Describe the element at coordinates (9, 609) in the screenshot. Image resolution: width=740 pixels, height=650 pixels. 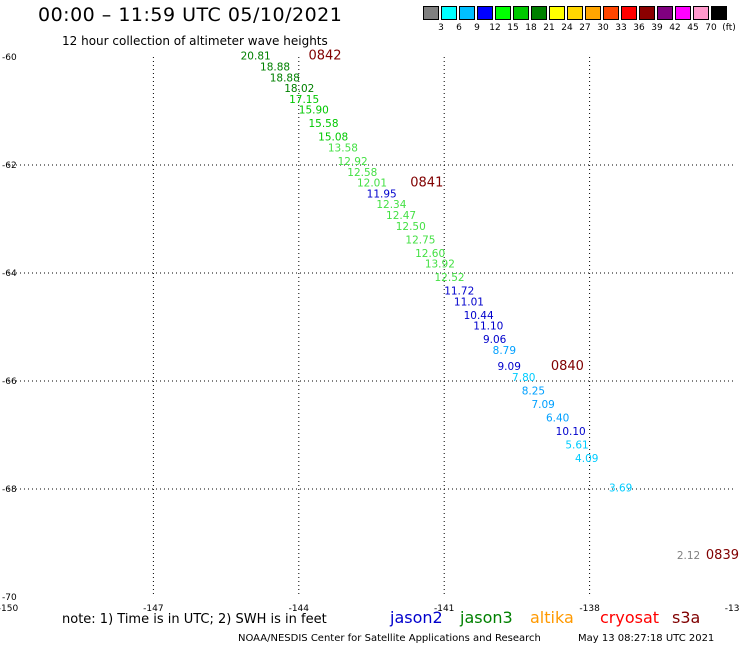
I see `x-tick-label: -150` at that location.